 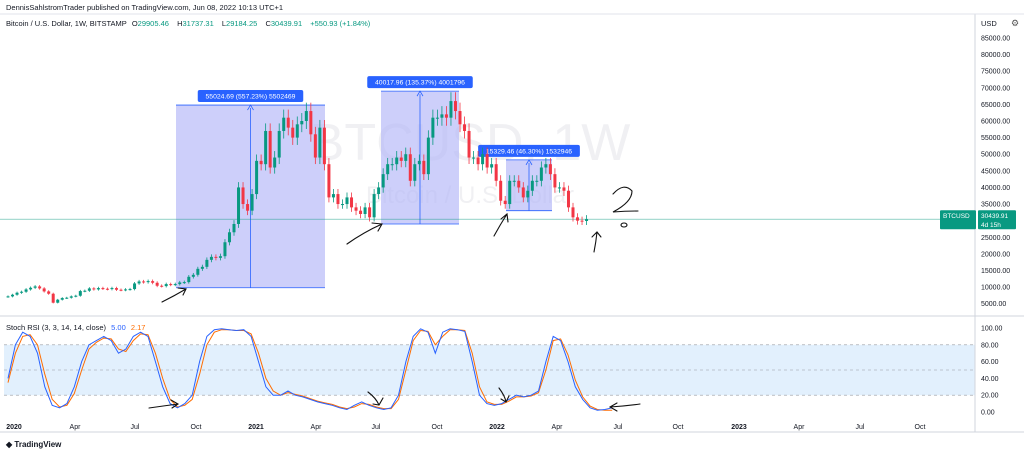 What do you see at coordinates (33, 444) in the screenshot?
I see `tradingview-logo: ◆ TradingView` at bounding box center [33, 444].